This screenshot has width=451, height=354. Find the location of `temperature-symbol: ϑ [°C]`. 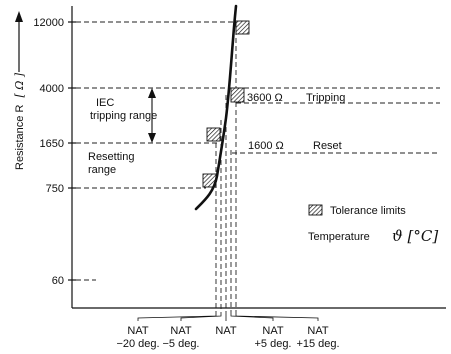

temperature-symbol: ϑ [°C] is located at coordinates (415, 236).